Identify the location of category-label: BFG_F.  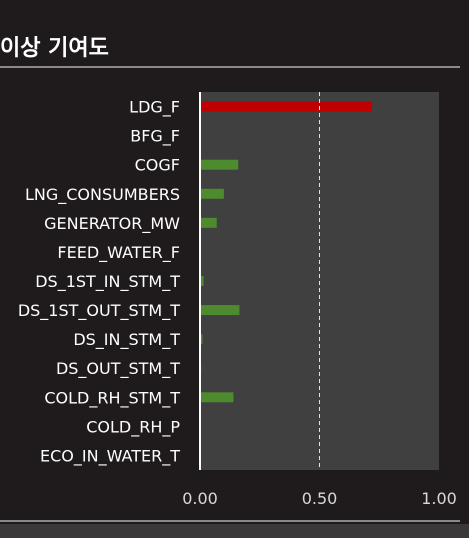
(155, 137).